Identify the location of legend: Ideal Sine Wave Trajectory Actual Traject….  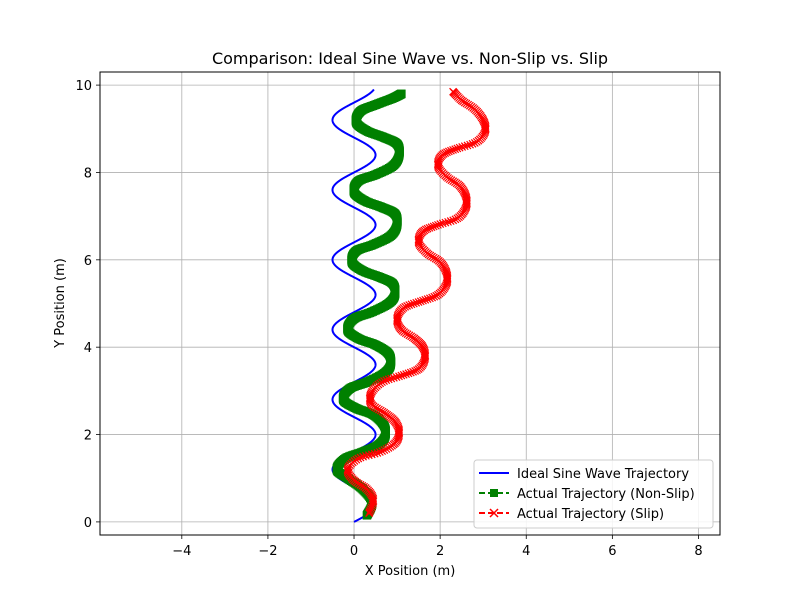
(593, 494).